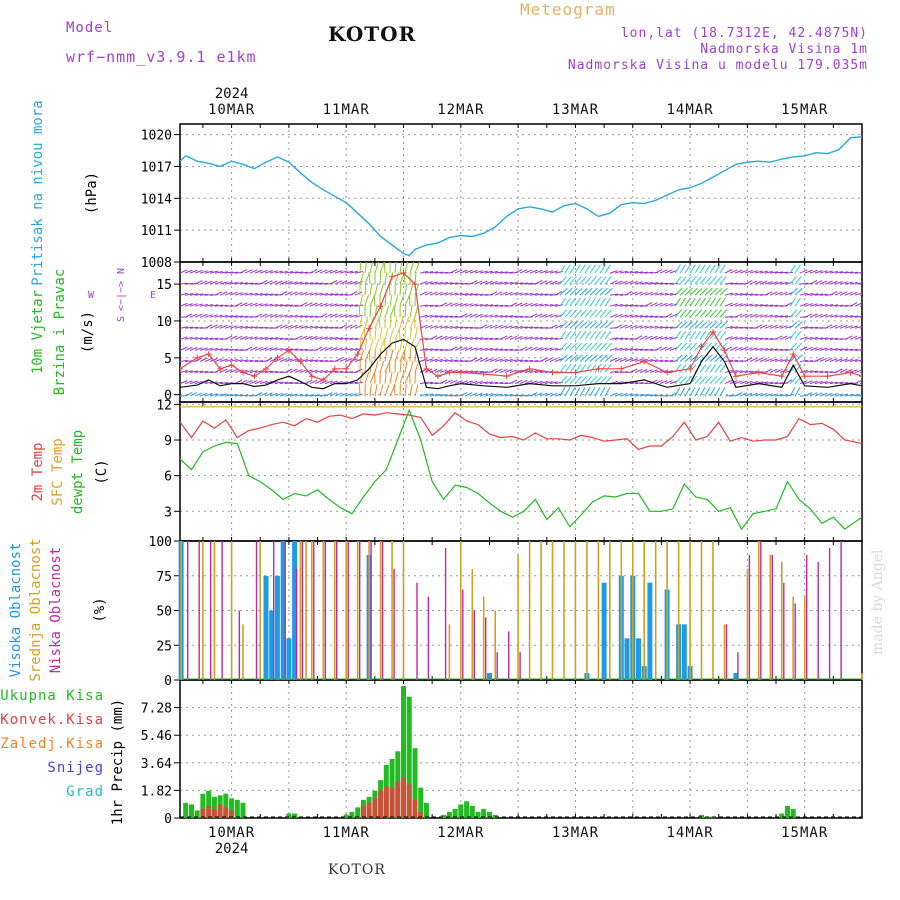  Describe the element at coordinates (102, 471) in the screenshot. I see `temp-unit: (C)` at that location.